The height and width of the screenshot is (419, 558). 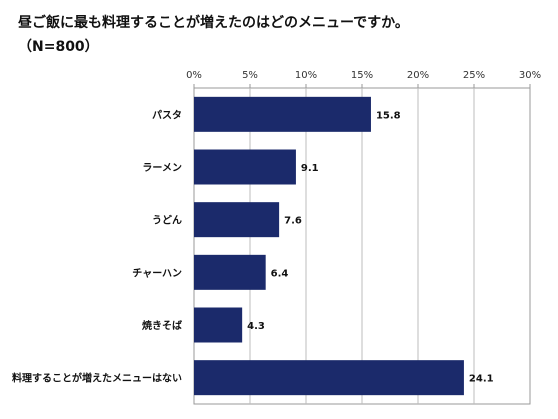 I want to click on category-label: うどん, so click(x=167, y=220).